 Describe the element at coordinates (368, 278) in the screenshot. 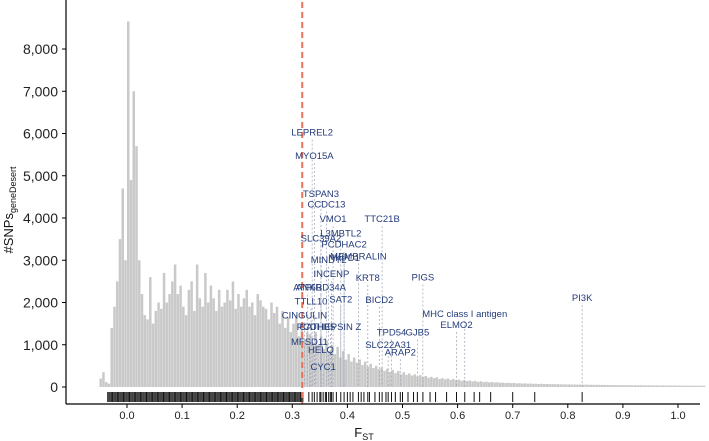

I see `gene-label: KRT8` at that location.